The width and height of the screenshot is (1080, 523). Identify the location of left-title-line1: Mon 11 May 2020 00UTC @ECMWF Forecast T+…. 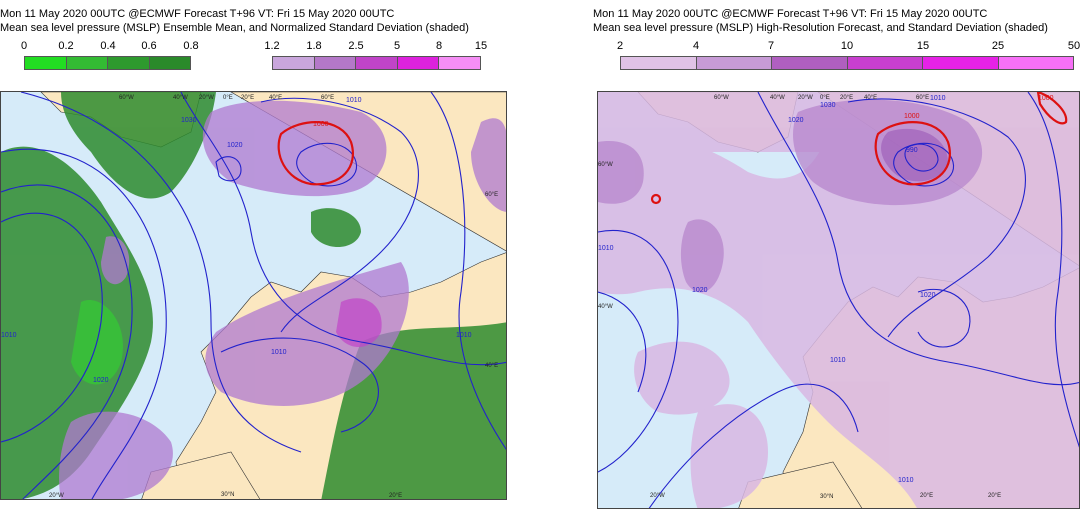
(197, 14).